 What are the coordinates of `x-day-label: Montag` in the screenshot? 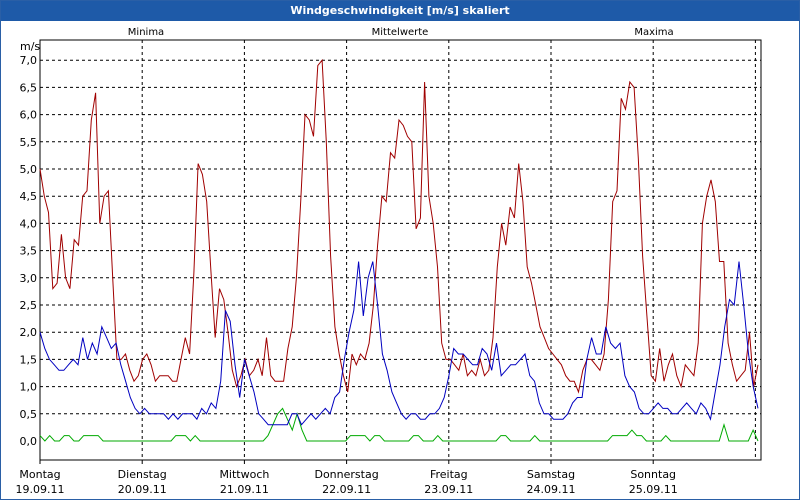 It's located at (39, 474).